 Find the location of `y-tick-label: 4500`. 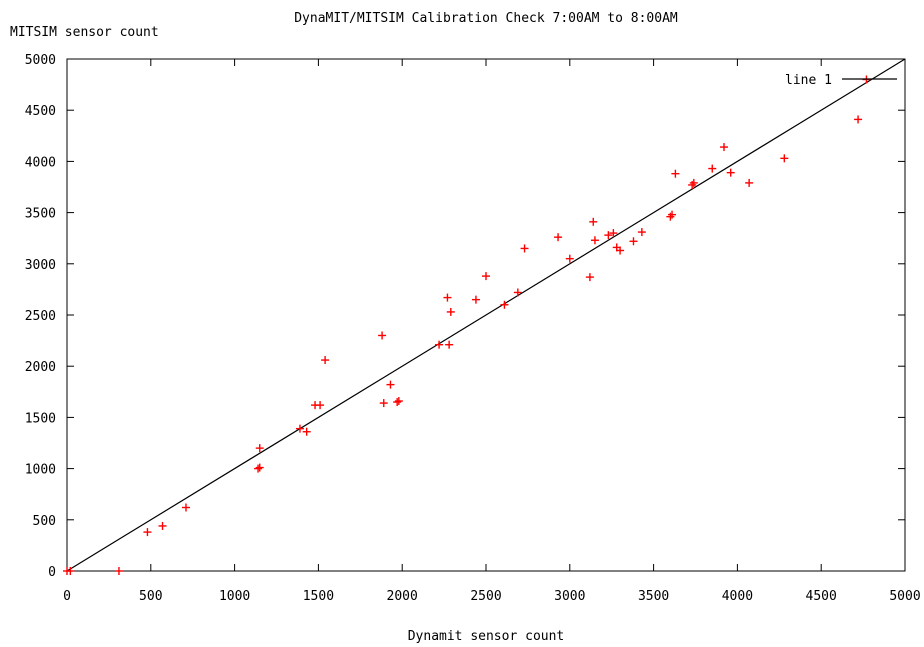

y-tick-label: 4500 is located at coordinates (40, 111).